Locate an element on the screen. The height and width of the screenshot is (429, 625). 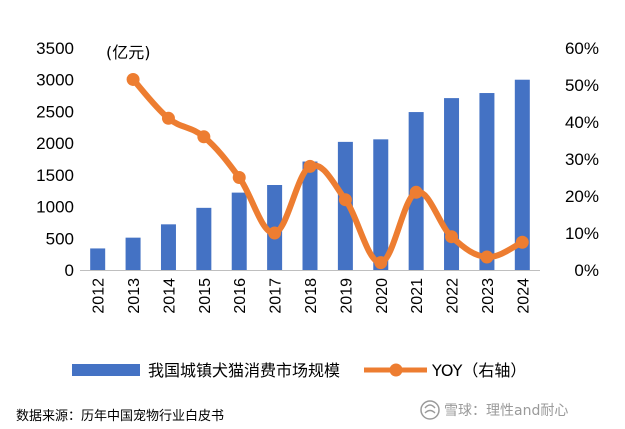
x-tick-label: 2014 is located at coordinates (169, 296).